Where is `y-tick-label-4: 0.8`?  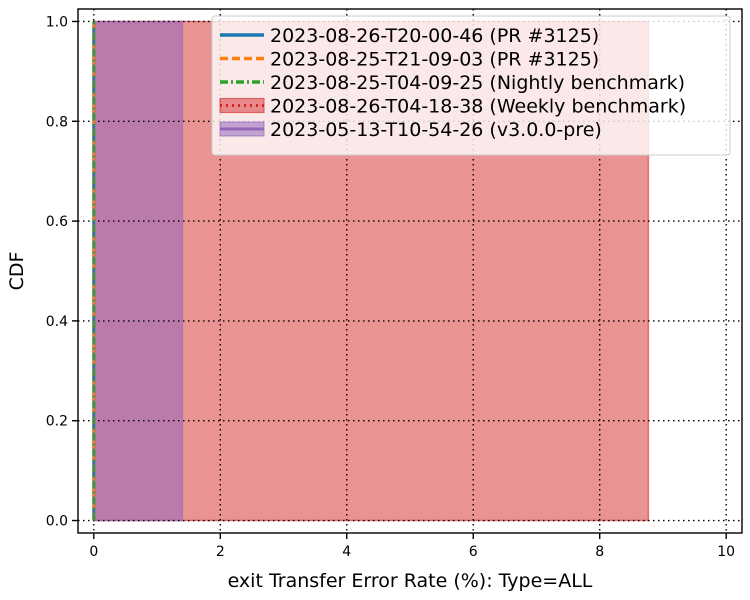
y-tick-label-4: 0.8 is located at coordinates (57, 122).